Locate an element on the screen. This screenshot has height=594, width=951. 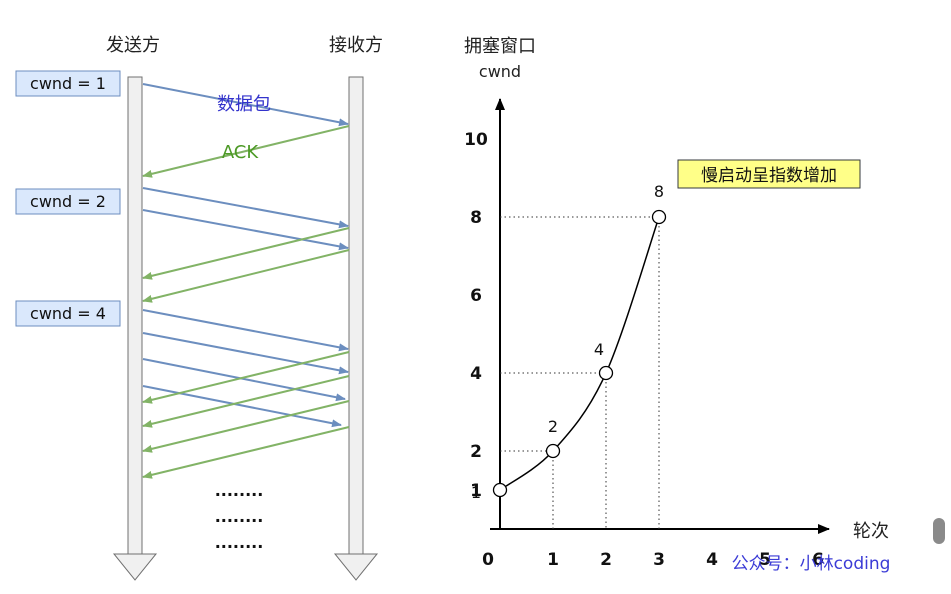
cwnd-box-4: cwnd = 4 is located at coordinates (68, 313).